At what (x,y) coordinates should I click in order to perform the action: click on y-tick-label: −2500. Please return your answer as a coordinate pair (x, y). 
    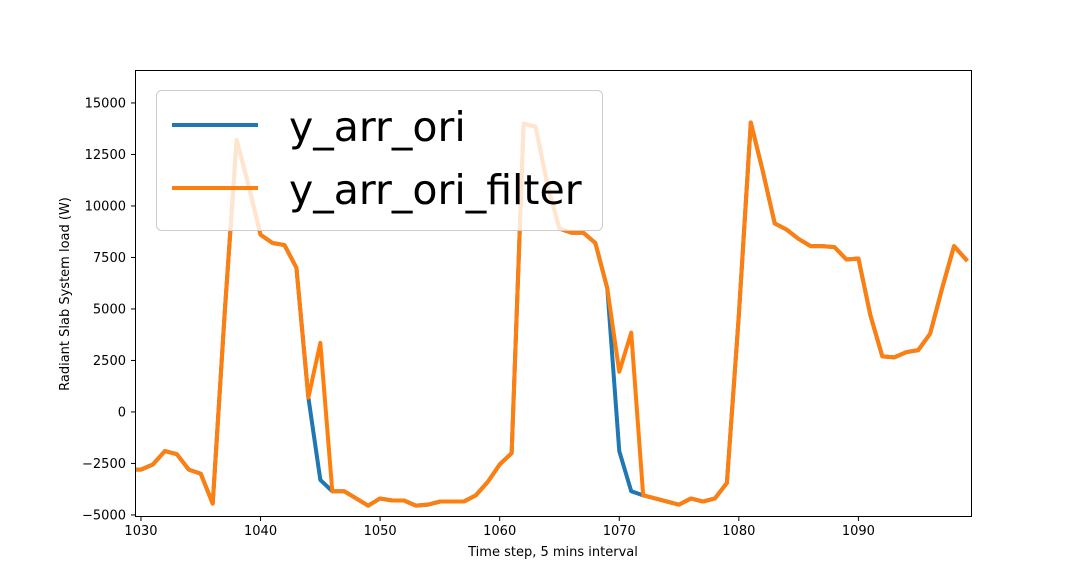
    Looking at the image, I should click on (104, 464).